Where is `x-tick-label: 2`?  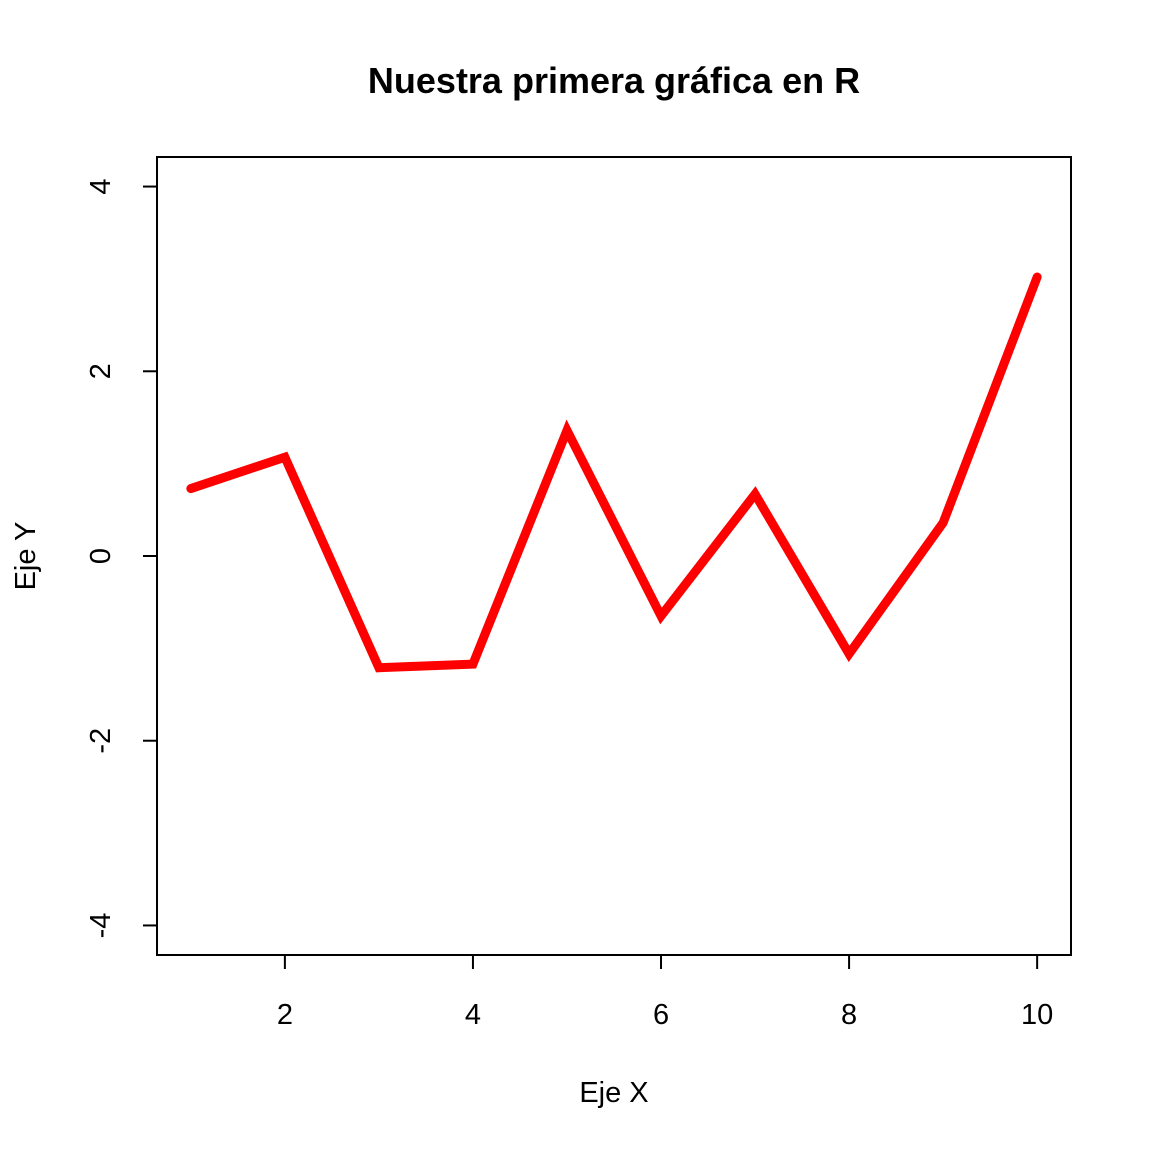 x-tick-label: 2 is located at coordinates (285, 1015).